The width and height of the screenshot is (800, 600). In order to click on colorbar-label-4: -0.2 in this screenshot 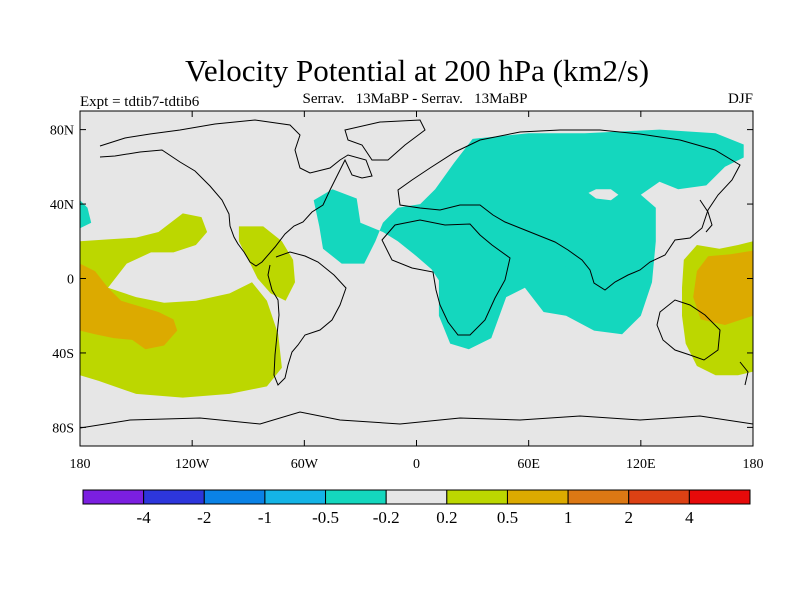, I will do `click(386, 517)`.